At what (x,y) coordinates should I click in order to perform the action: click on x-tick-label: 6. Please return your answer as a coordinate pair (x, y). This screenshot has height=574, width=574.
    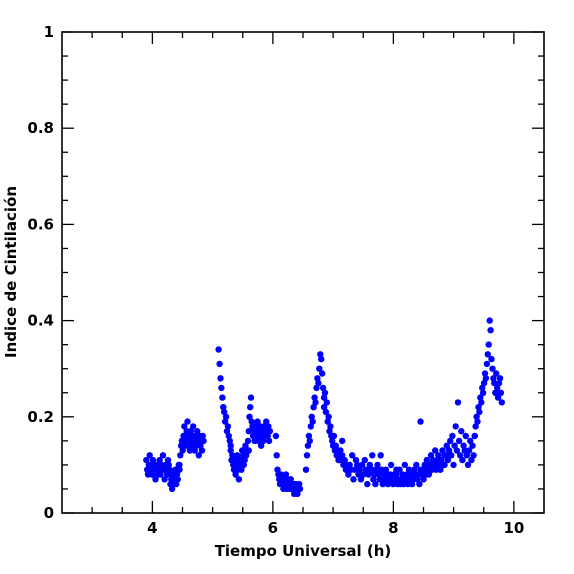
    Looking at the image, I should click on (273, 528).